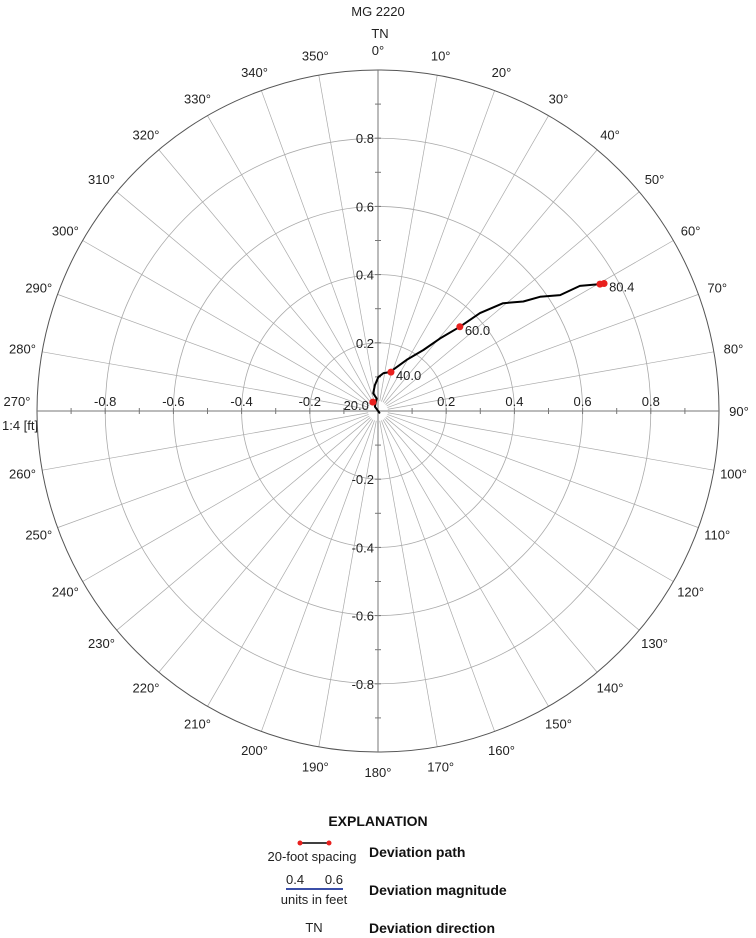 The width and height of the screenshot is (756, 938). What do you see at coordinates (146, 134) in the screenshot?
I see `angle-label: 320°` at bounding box center [146, 134].